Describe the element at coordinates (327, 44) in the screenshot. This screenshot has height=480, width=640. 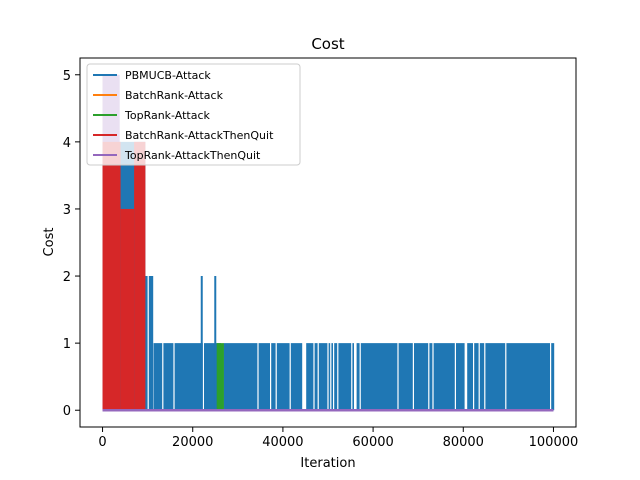
I see `chart-title: Cost` at that location.